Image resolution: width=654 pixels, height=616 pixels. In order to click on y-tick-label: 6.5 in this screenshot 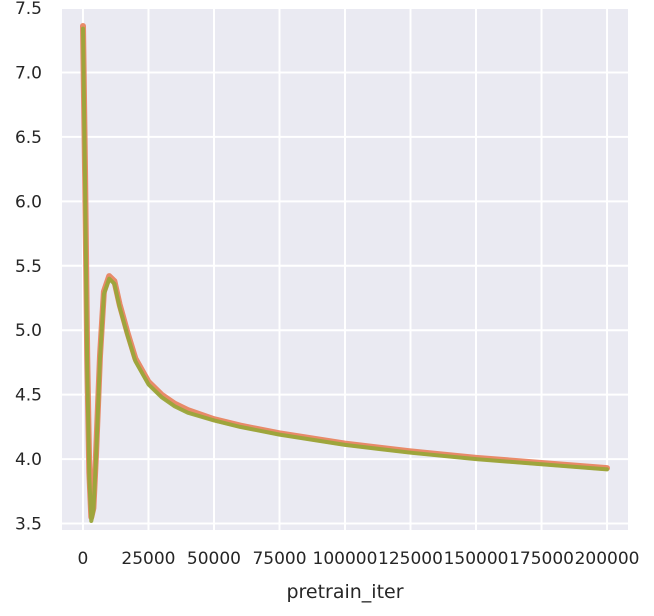, I will do `click(28, 138)`.